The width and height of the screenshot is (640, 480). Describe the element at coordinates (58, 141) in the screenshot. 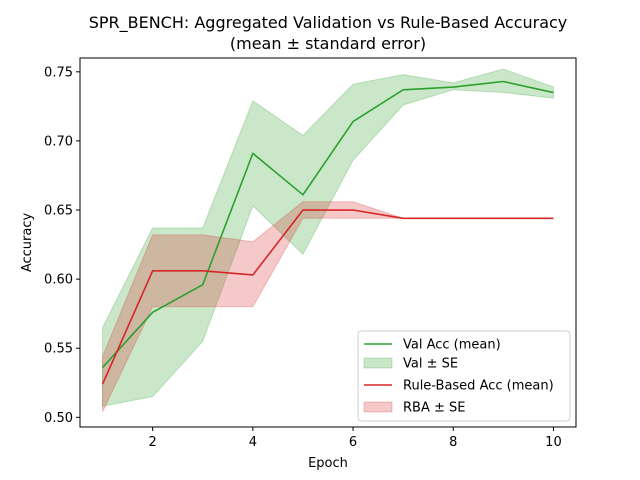

I see `y-tick-label: 0.70` at that location.